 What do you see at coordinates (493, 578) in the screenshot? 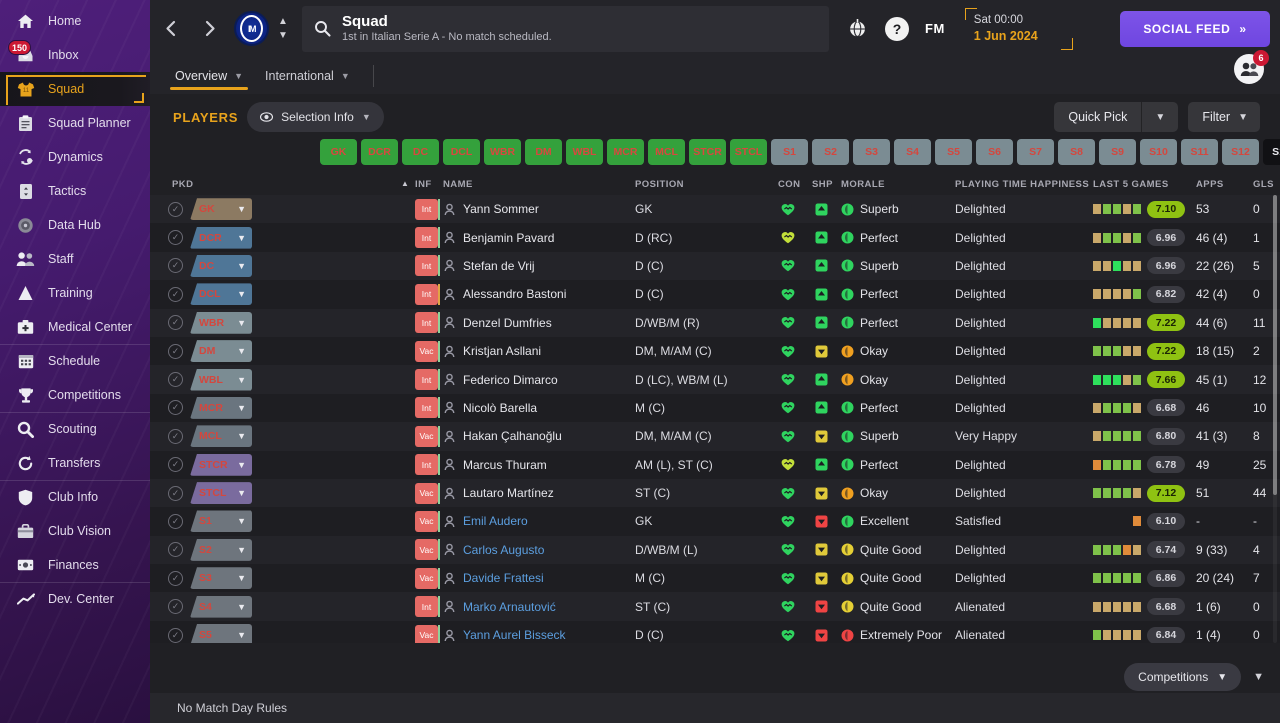
I see `player-name-cell: Davide Frattesi` at bounding box center [493, 578].